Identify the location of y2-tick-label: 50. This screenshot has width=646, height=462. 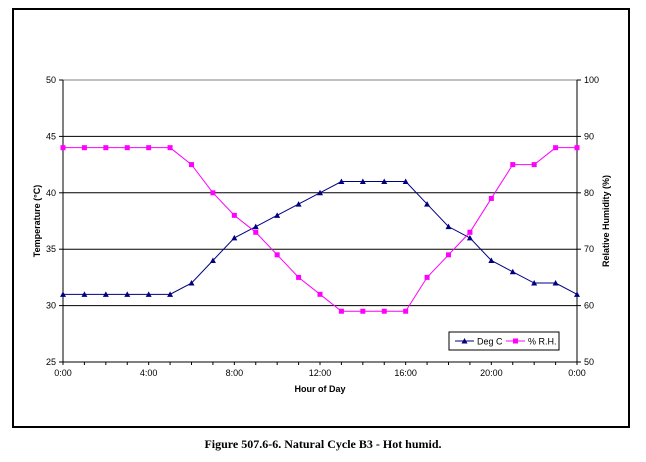
(589, 362).